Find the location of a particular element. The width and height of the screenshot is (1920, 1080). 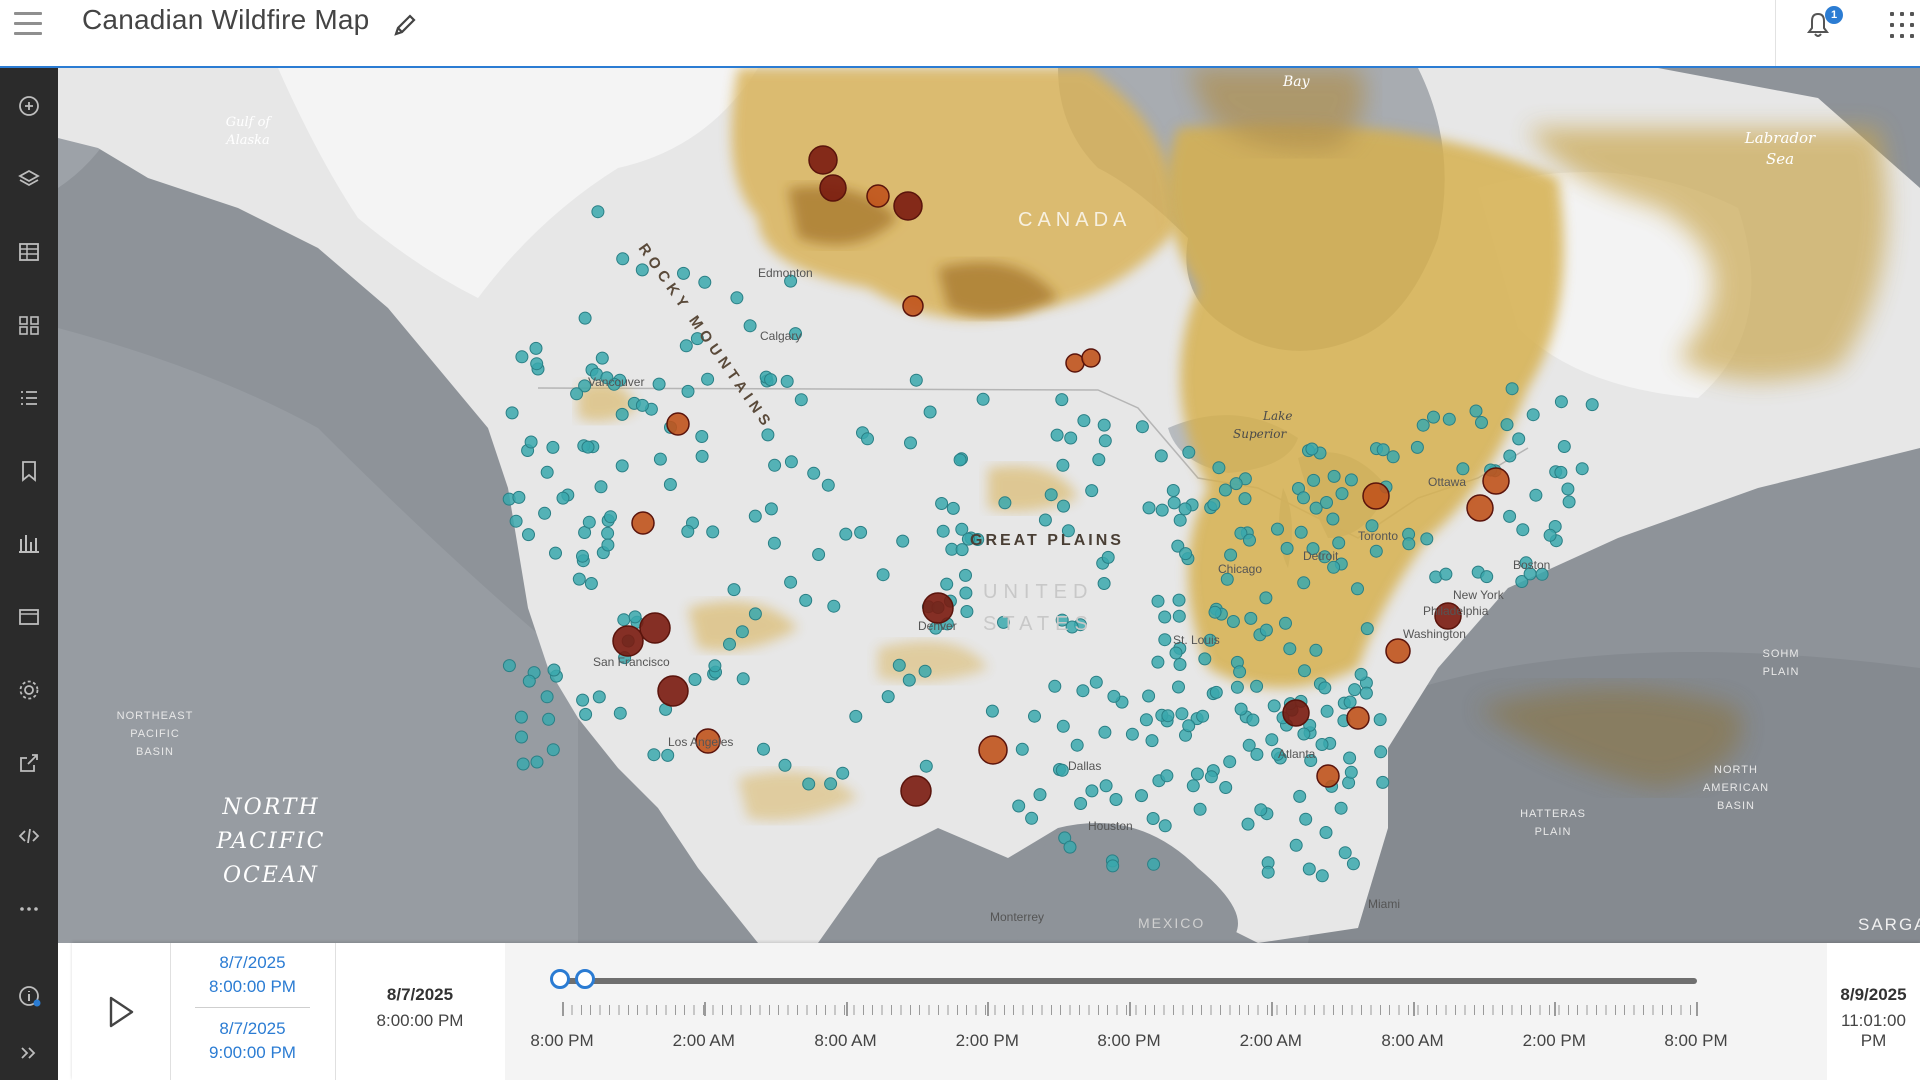

slider-thumb-start is located at coordinates (560, 979).